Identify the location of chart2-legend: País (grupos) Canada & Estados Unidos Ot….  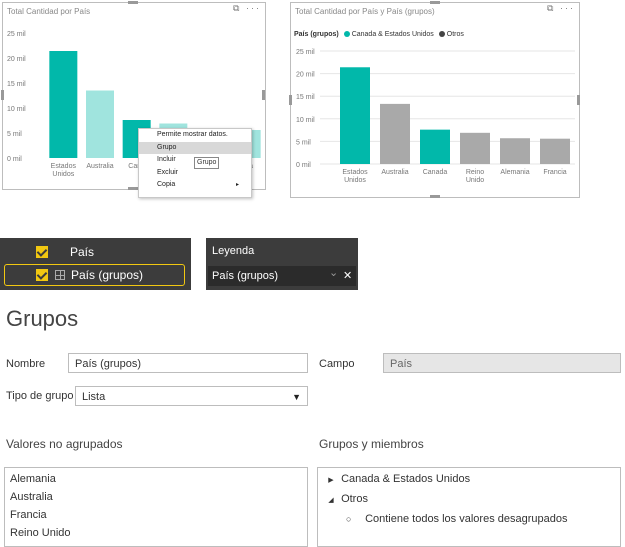
(379, 34).